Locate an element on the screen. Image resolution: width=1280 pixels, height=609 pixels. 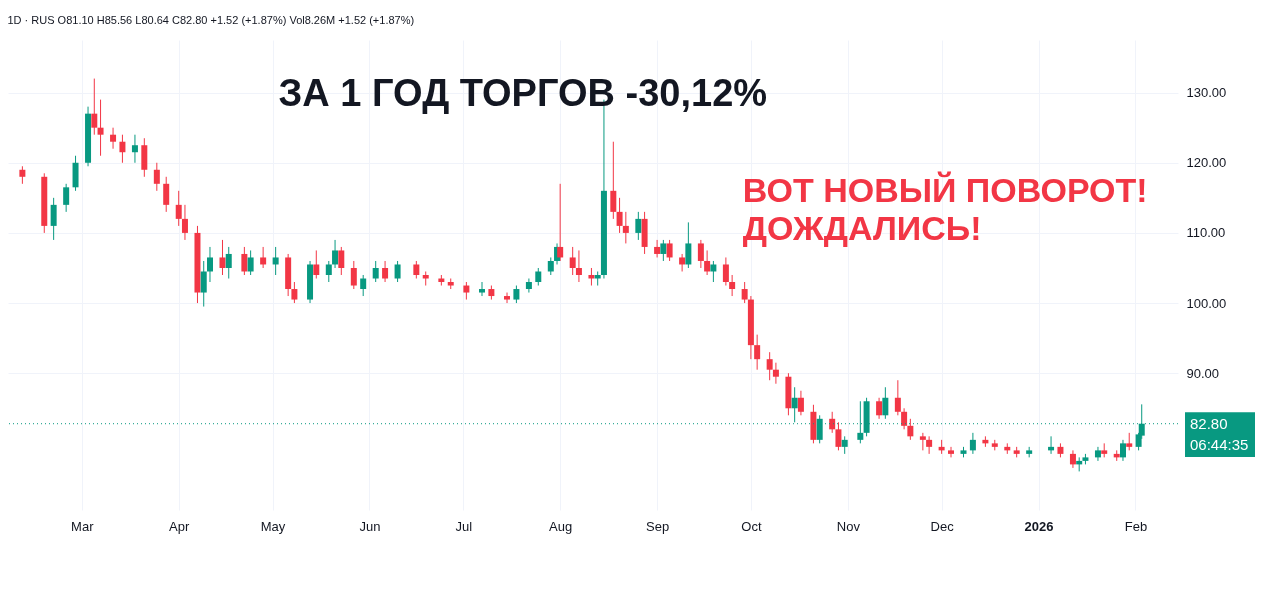
x-tick-label: Apr is located at coordinates (179, 526).